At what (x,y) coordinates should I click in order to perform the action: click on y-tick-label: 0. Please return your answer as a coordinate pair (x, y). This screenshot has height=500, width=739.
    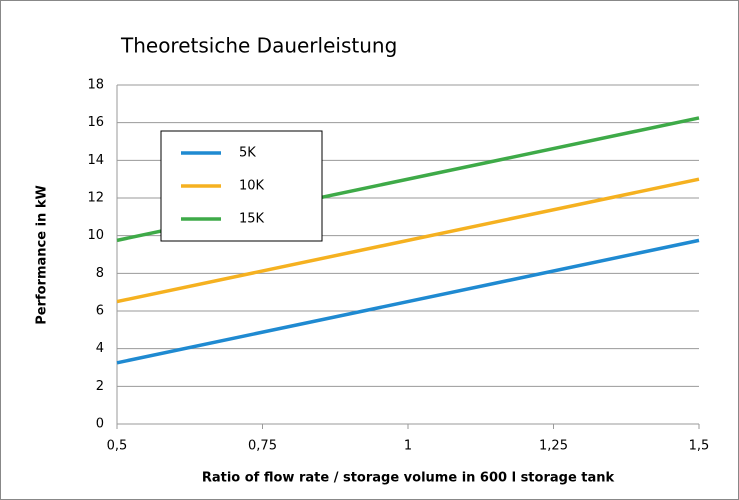
    Looking at the image, I should click on (100, 424).